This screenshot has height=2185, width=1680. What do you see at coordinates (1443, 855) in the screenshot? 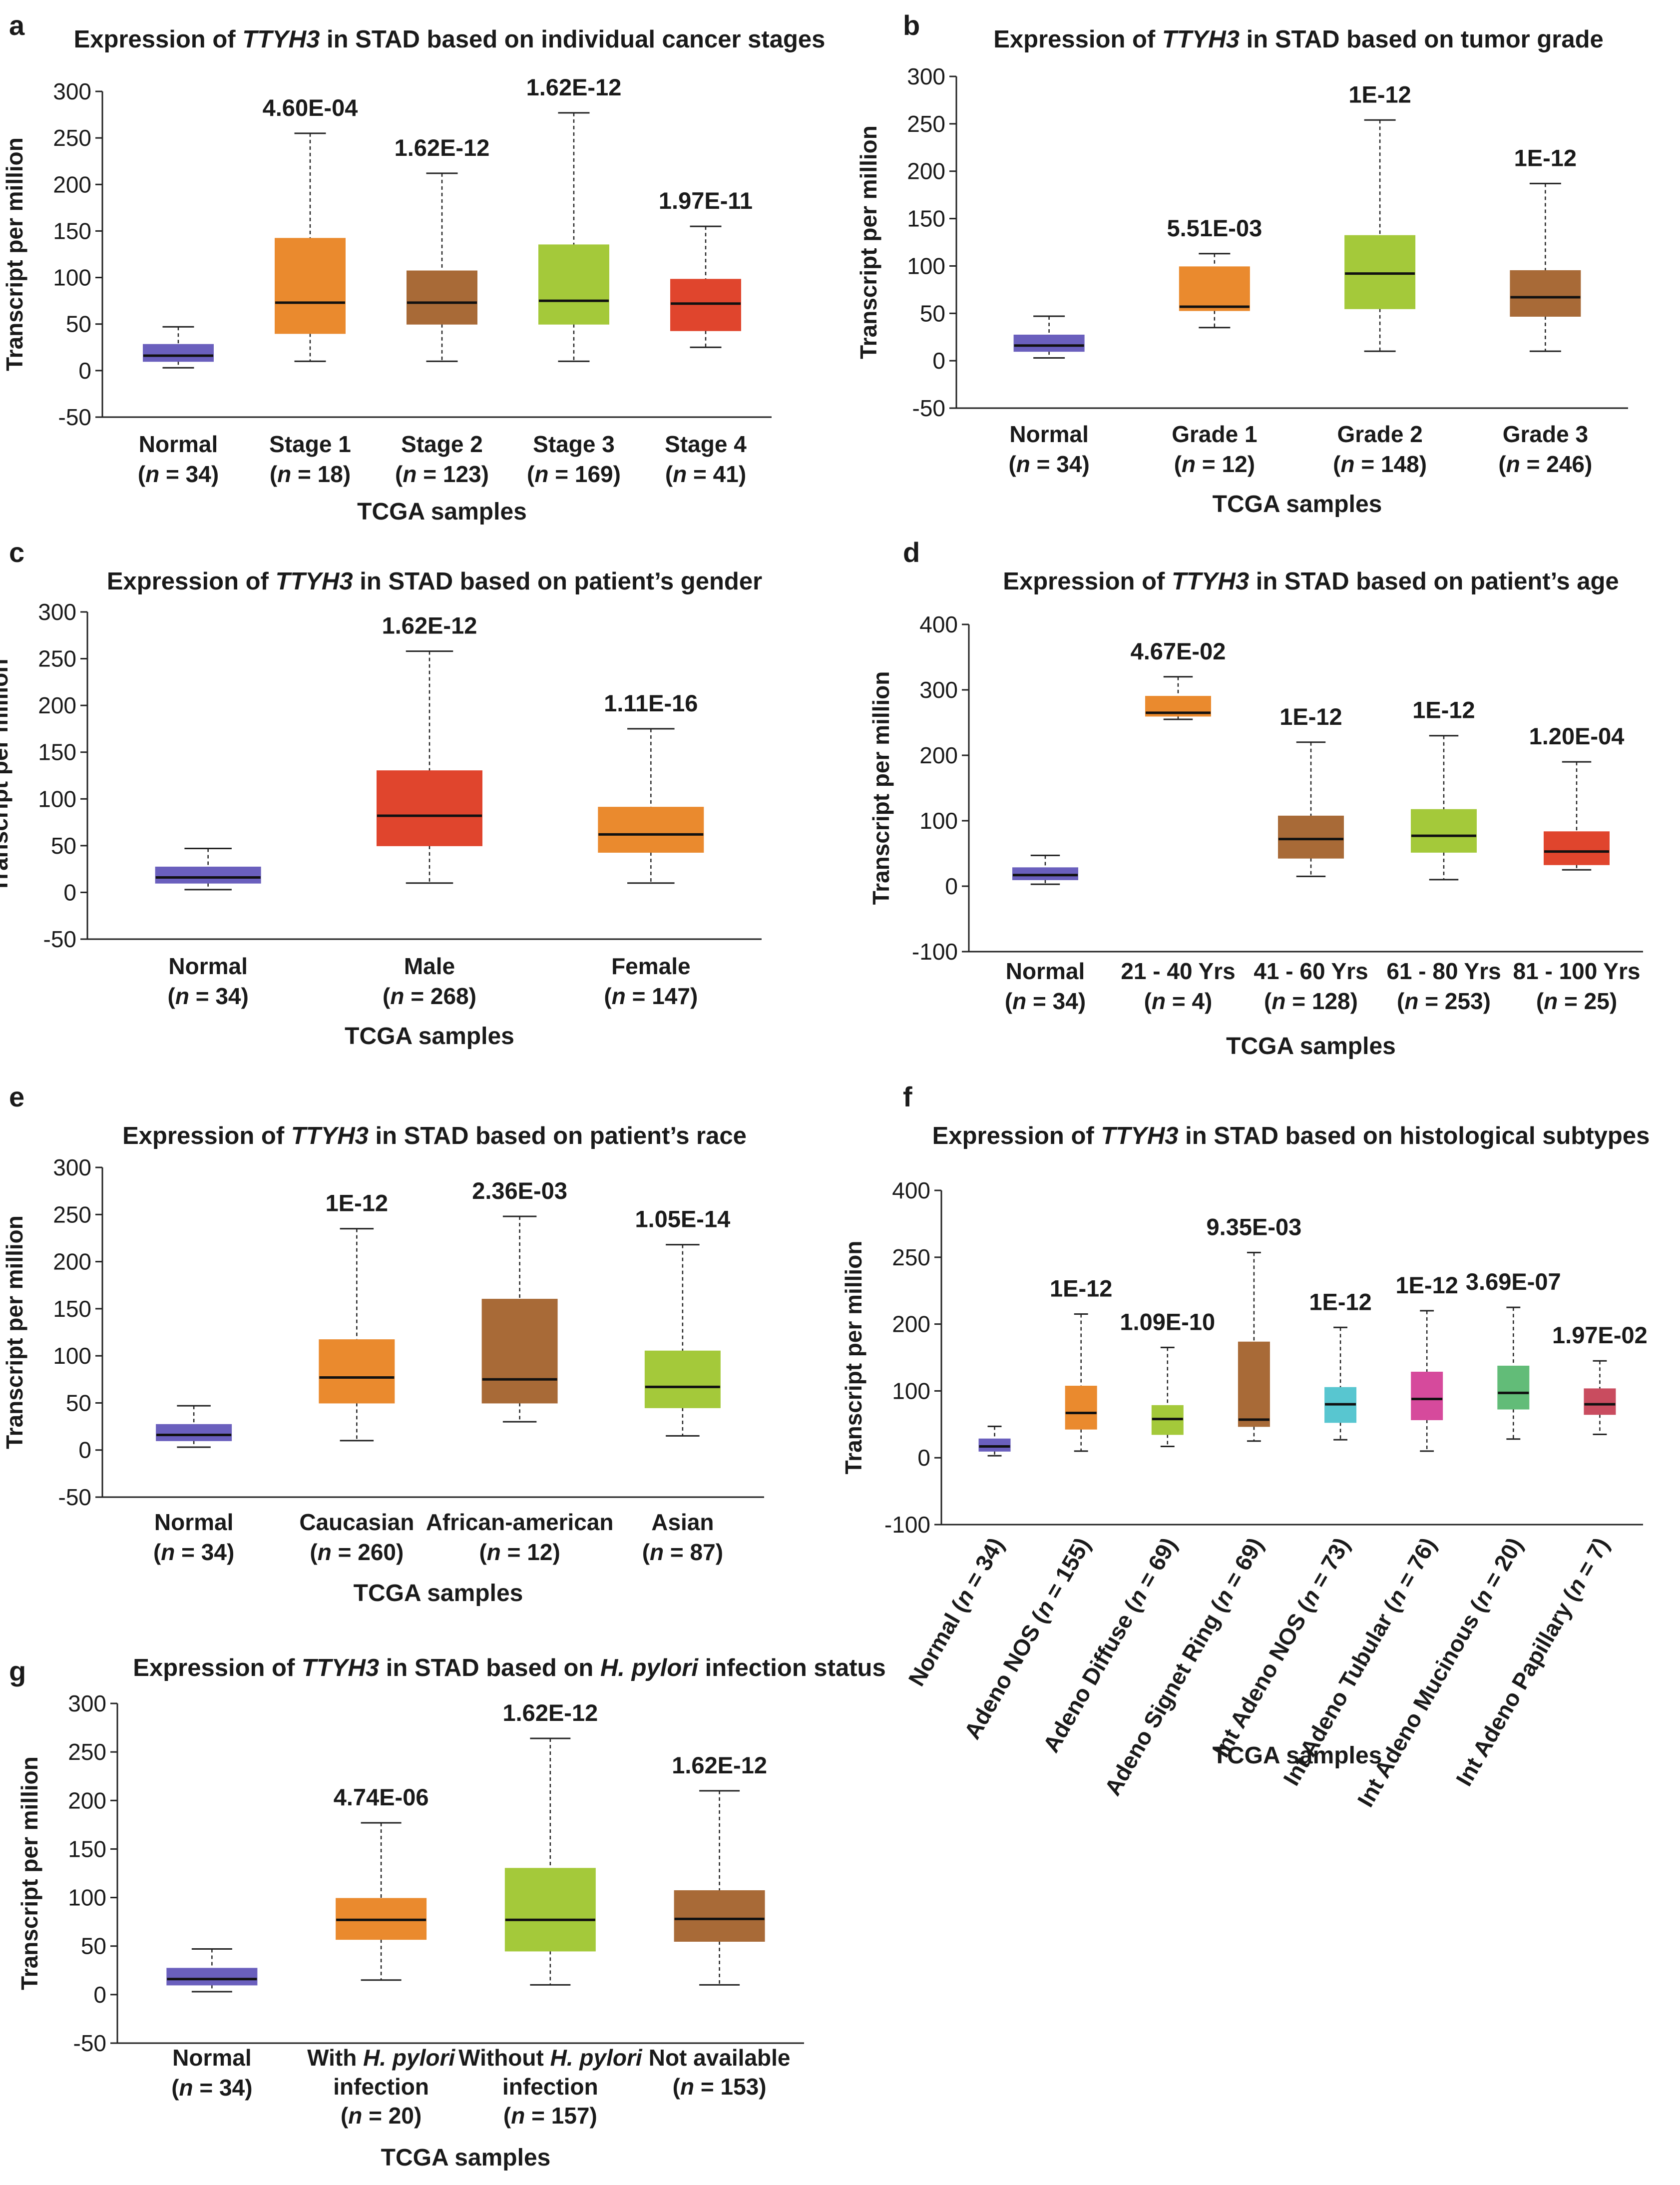
I see `box-3: 1E-12 61 - 80 Yrs (n = 253)` at bounding box center [1443, 855].